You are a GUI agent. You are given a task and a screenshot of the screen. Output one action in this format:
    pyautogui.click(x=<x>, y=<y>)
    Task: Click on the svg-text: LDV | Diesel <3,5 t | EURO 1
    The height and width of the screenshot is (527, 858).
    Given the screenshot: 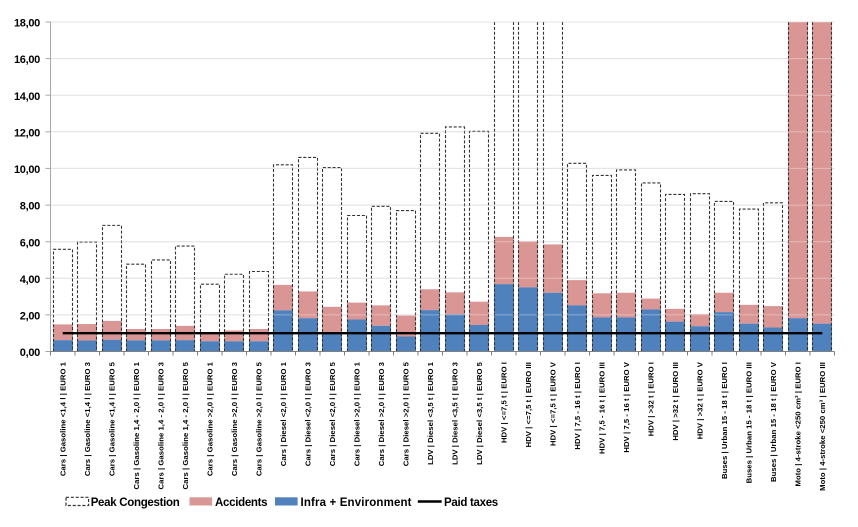 What is the action you would take?
    pyautogui.click(x=430, y=413)
    